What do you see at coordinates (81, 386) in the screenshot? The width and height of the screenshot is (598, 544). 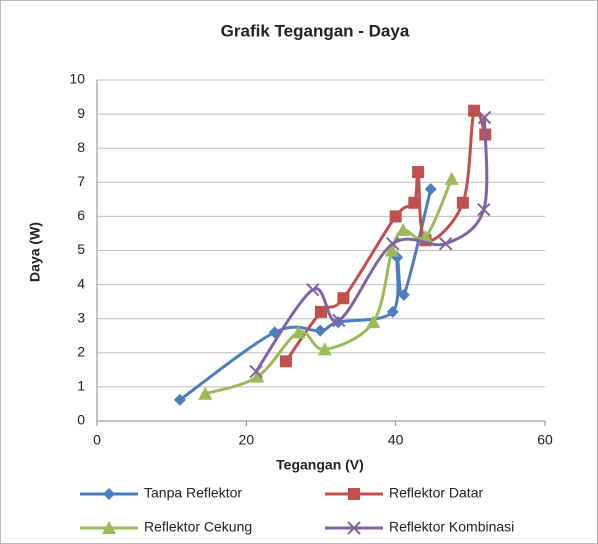 I see `y-tick-label: 1` at bounding box center [81, 386].